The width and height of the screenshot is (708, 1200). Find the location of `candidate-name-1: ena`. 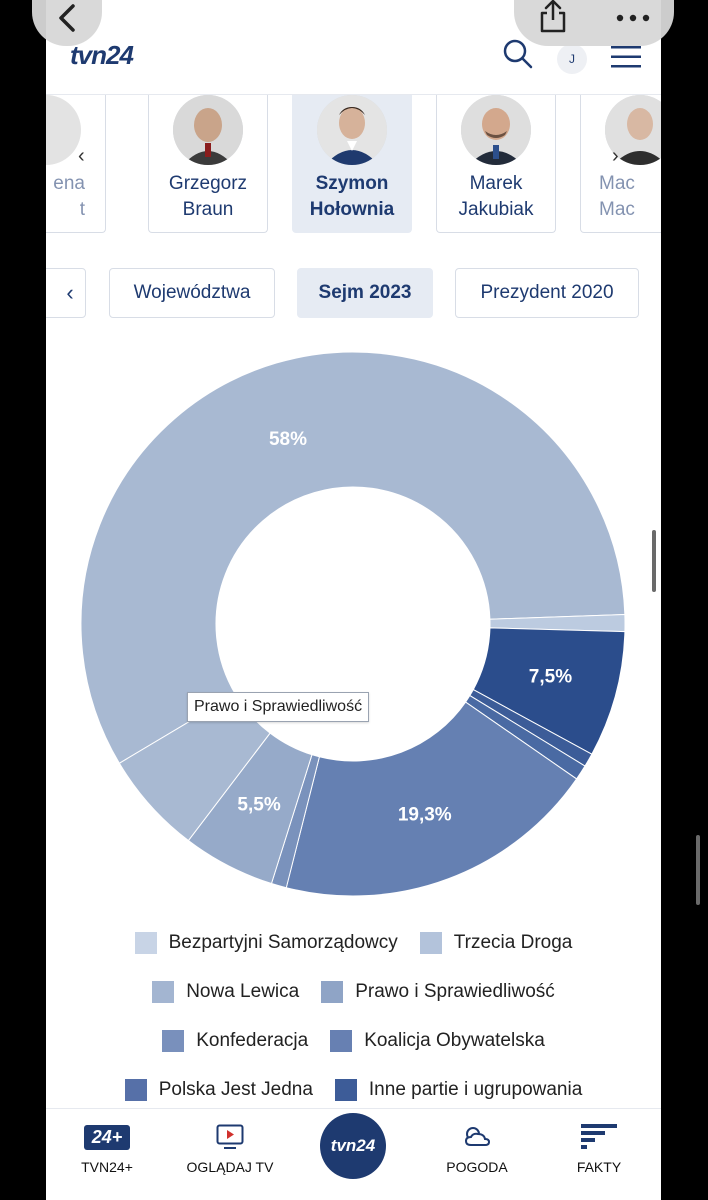

candidate-name-1: ena is located at coordinates (69, 183).